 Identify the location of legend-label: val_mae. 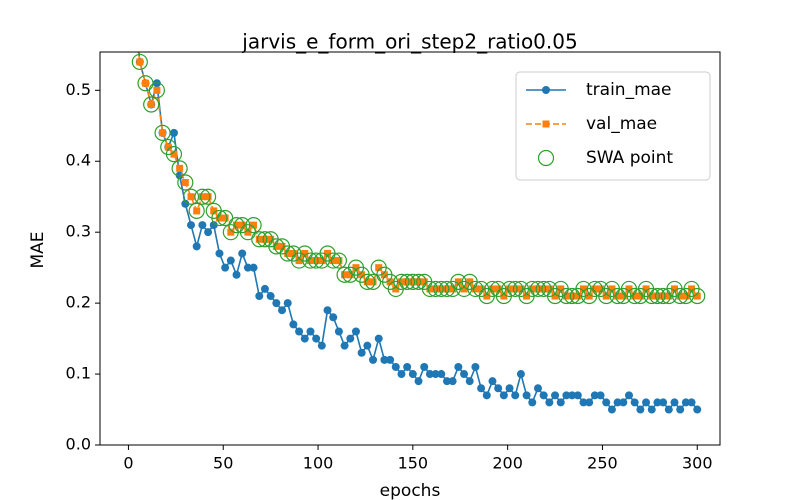
(621, 124).